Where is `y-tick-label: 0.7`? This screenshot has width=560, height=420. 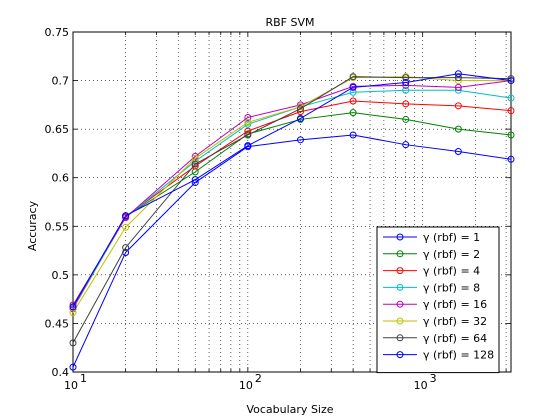
y-tick-label: 0.7 is located at coordinates (61, 81).